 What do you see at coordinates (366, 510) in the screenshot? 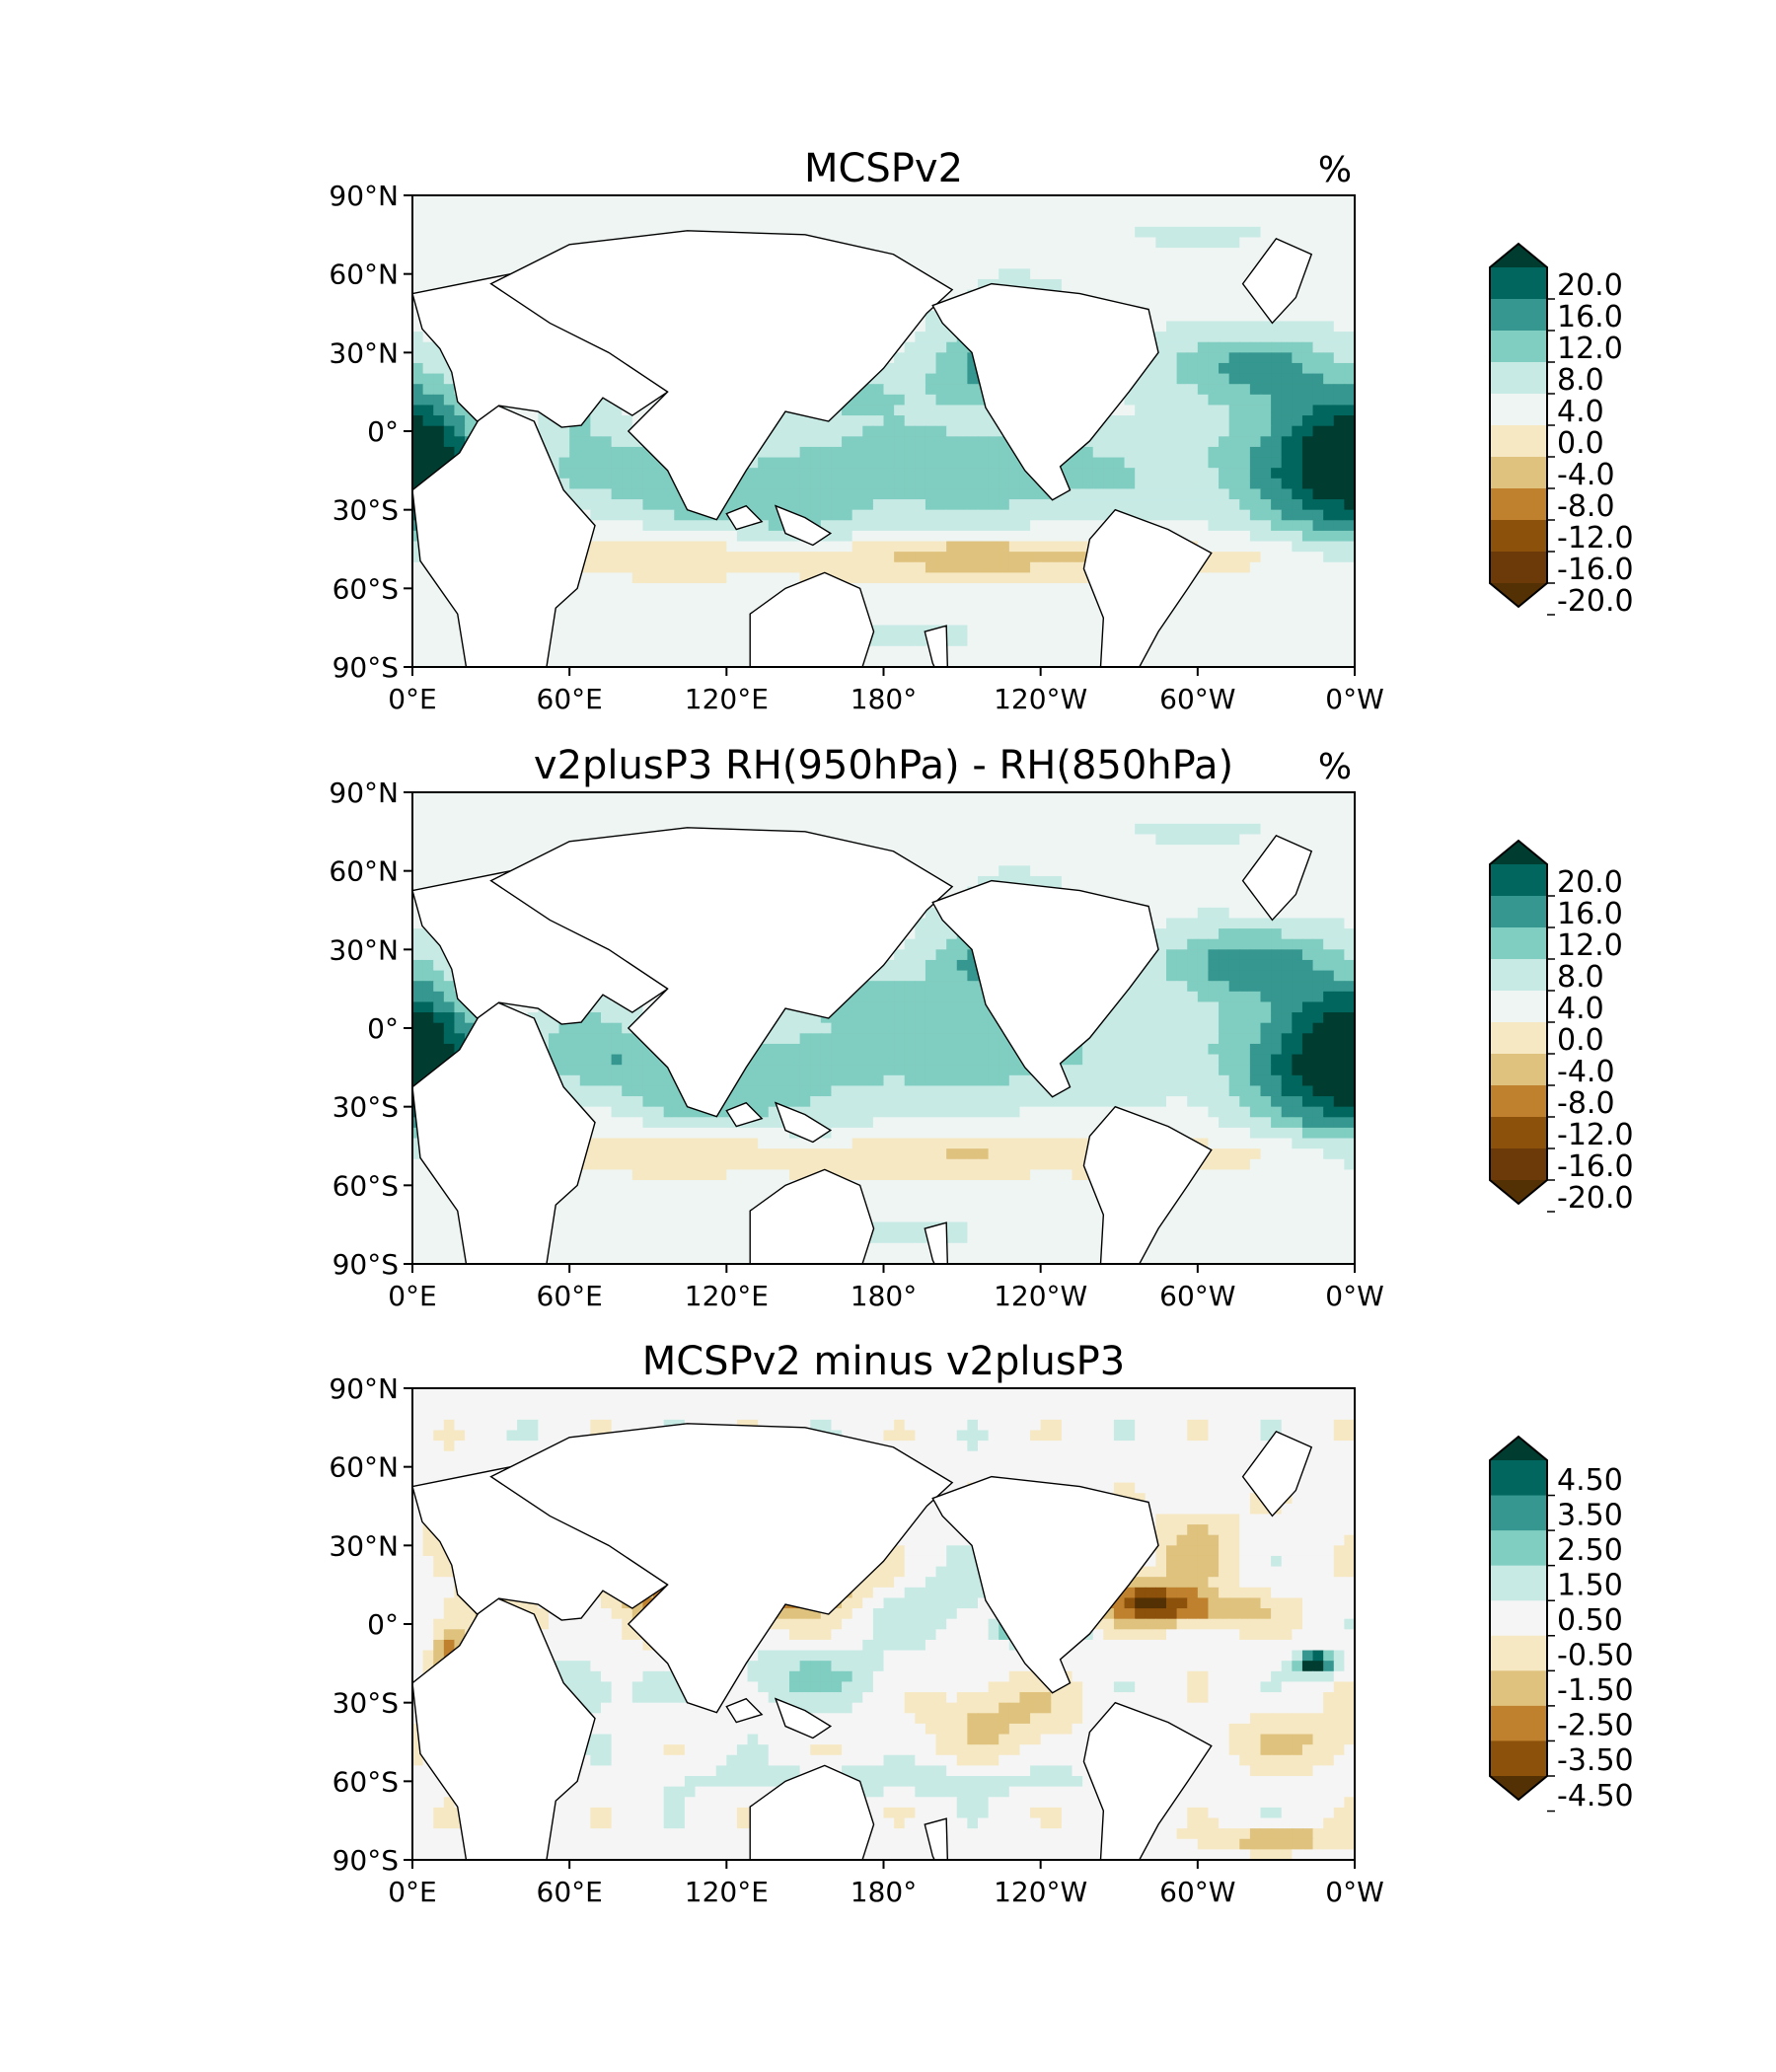
I see `y-tick-label: 30°S` at bounding box center [366, 510].